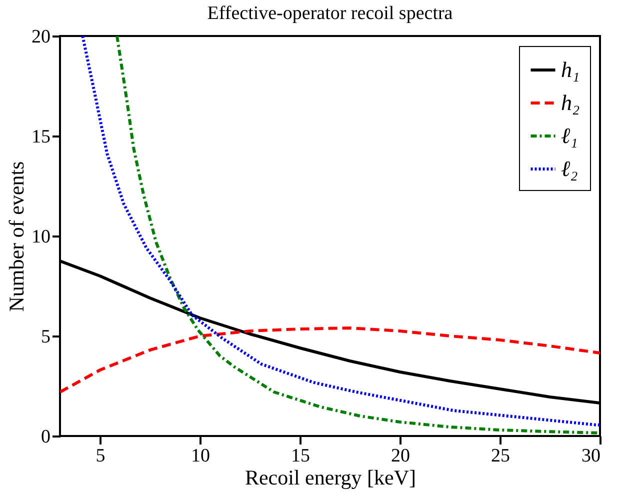  Describe the element at coordinates (570, 69) in the screenshot. I see `legend-label: h₁` at that location.